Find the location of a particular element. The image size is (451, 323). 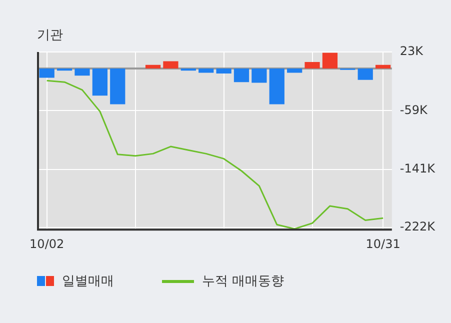

chart-title: 기관 is located at coordinates (50, 35).